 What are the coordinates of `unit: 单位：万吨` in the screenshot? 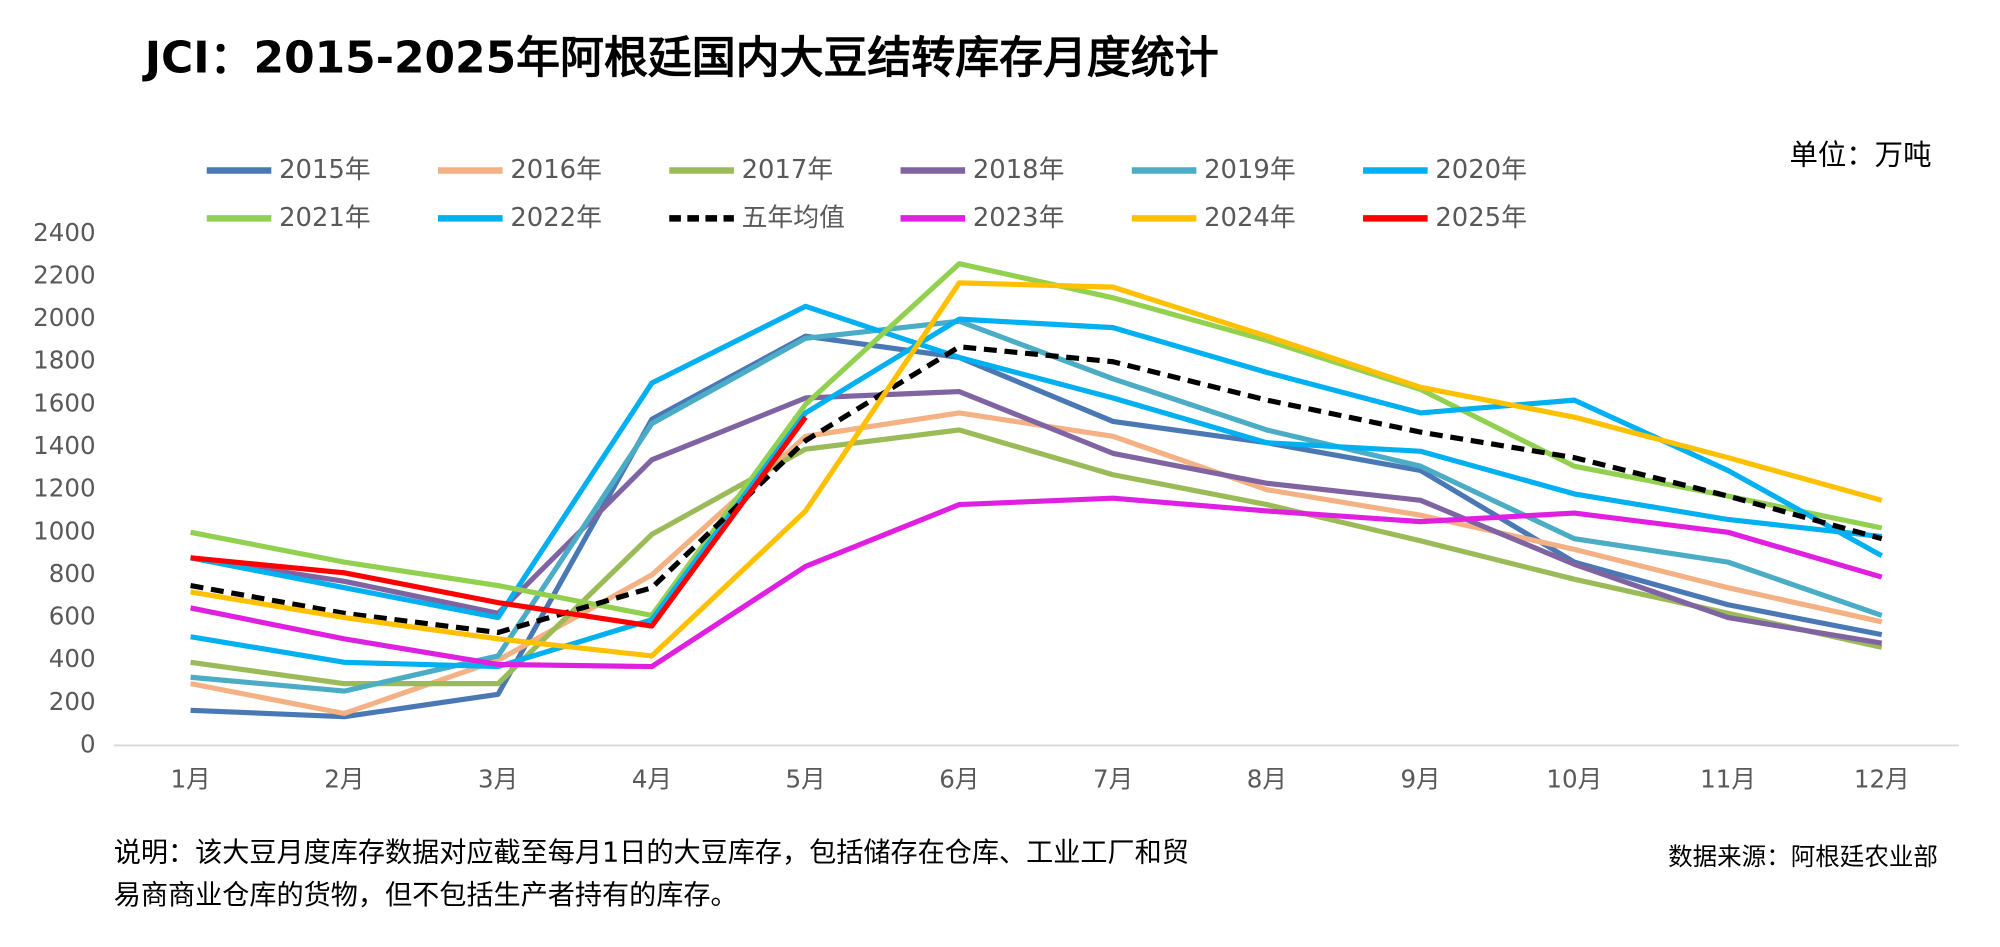 It's located at (1860, 154).